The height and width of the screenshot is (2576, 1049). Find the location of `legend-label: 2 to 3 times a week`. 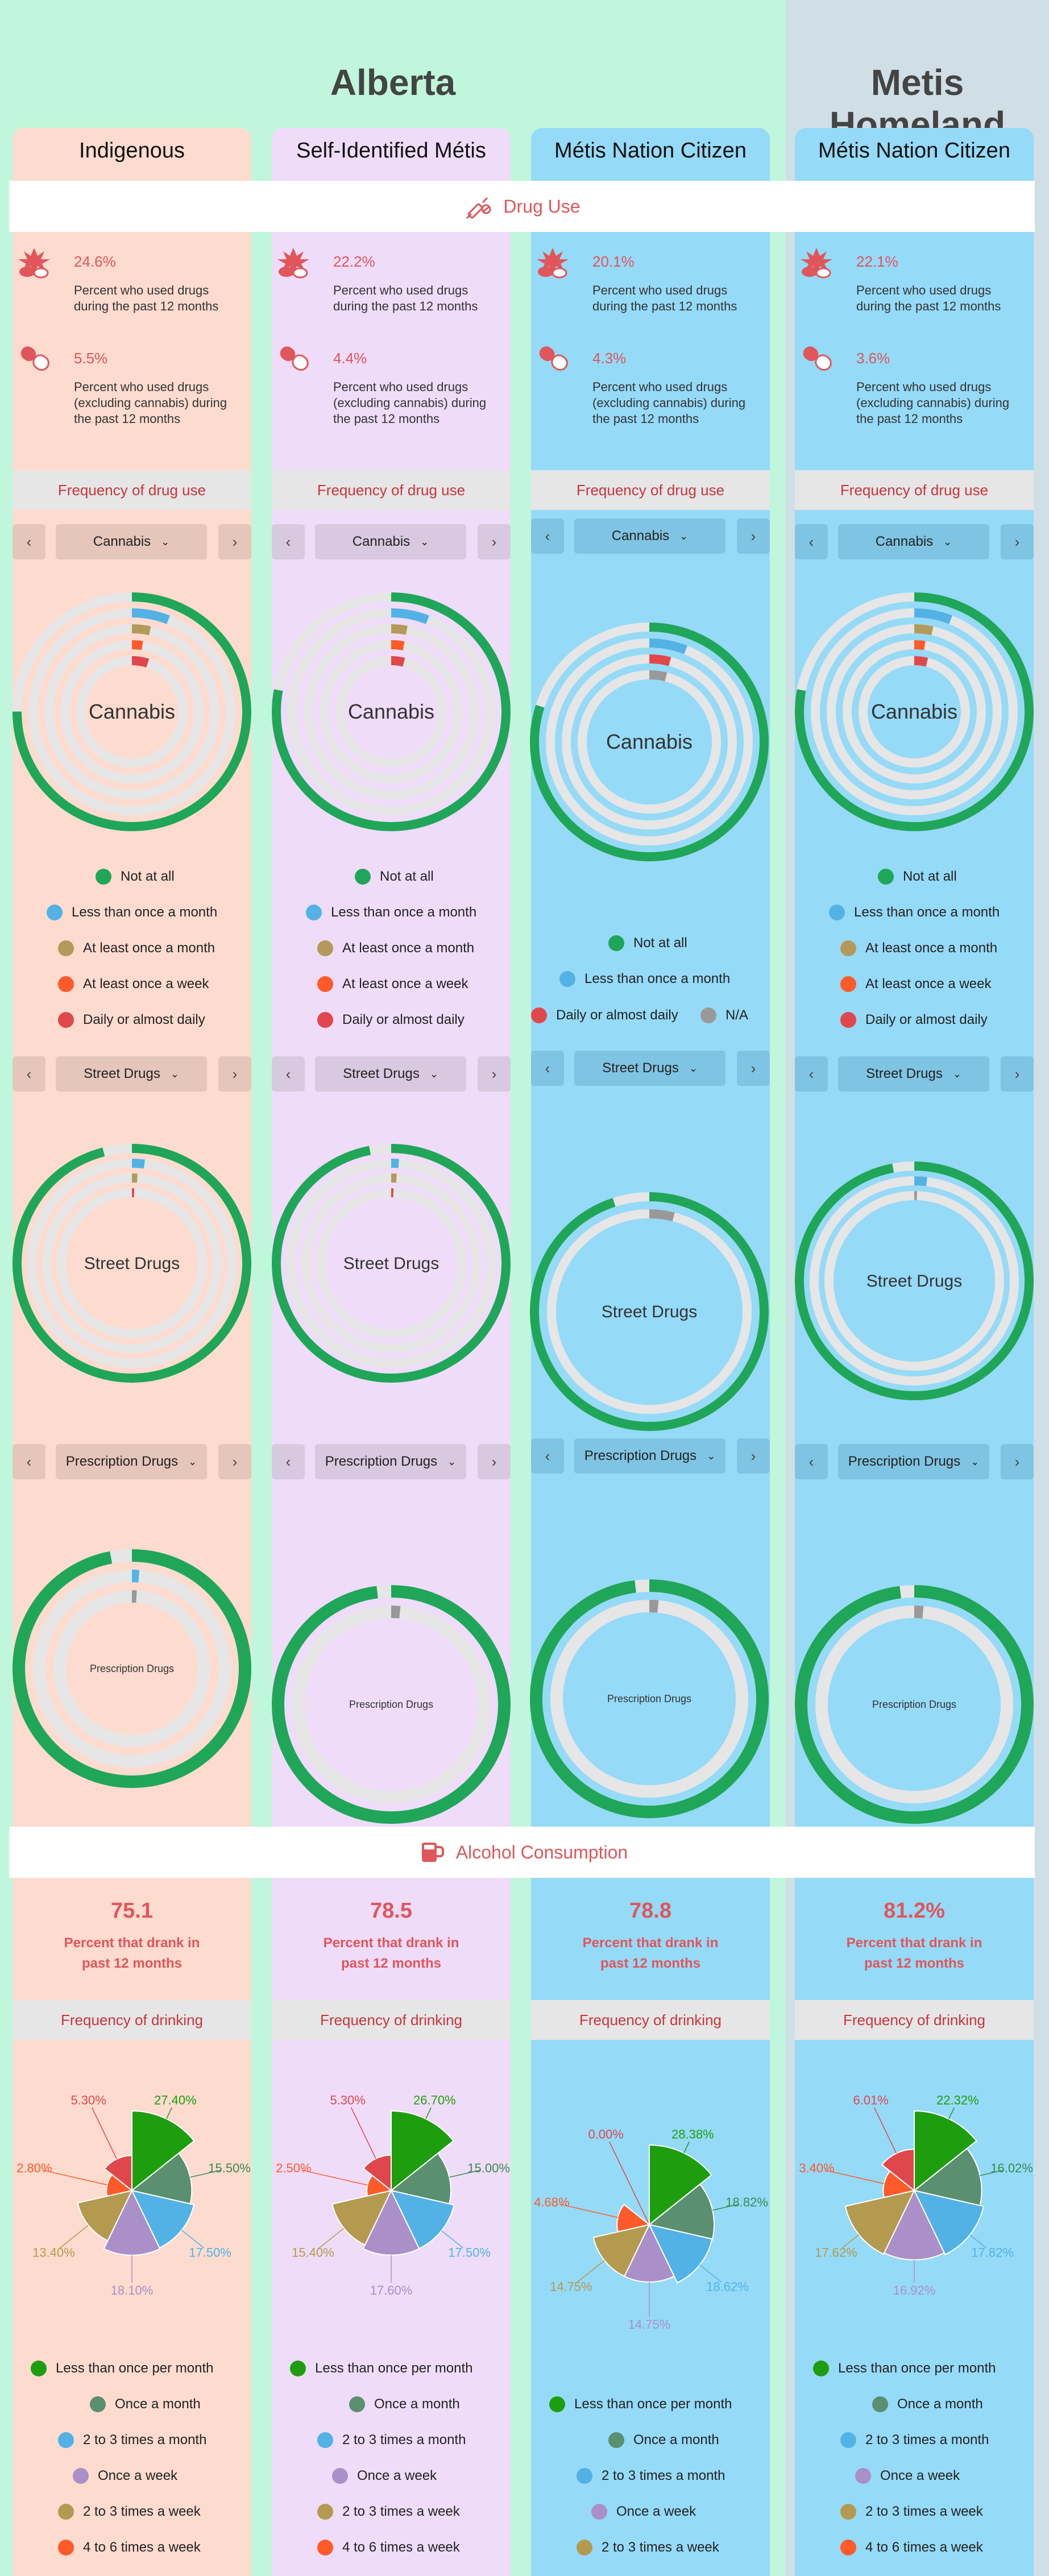

legend-label: 2 to 3 times a week is located at coordinates (401, 2511).